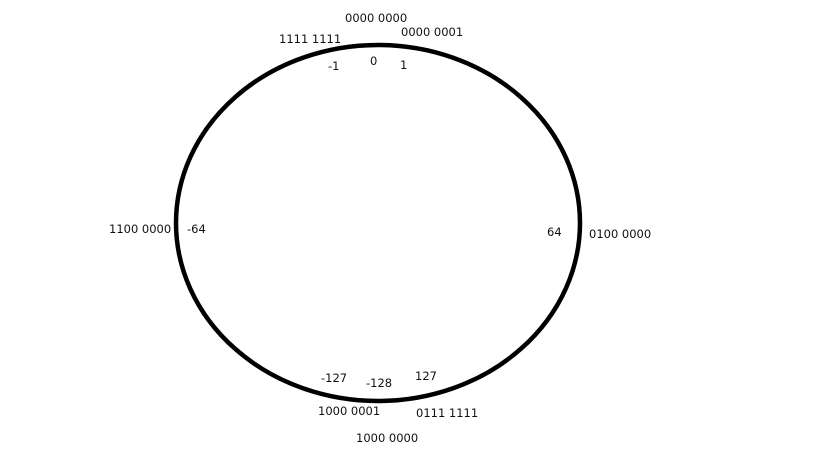 Image resolution: width=819 pixels, height=460 pixels. I want to click on value-label-zero: 0, so click(373, 61).